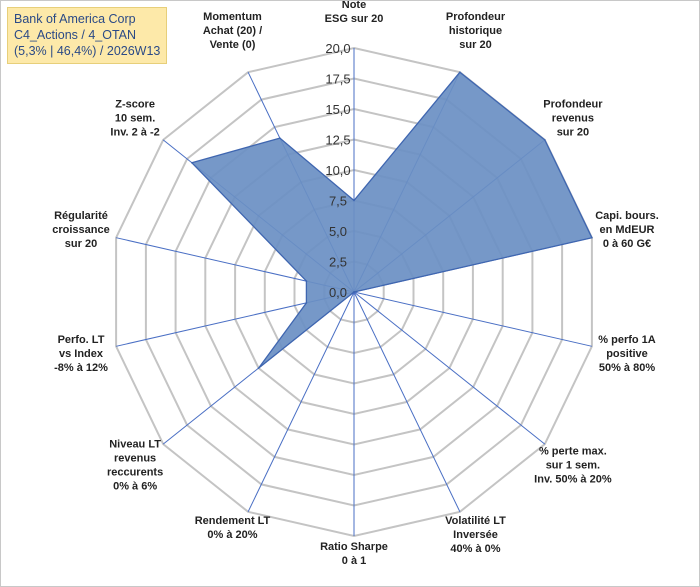 This screenshot has width=700, height=587. What do you see at coordinates (354, 13) in the screenshot?
I see `axis-label: Note ESG sur 20` at bounding box center [354, 13].